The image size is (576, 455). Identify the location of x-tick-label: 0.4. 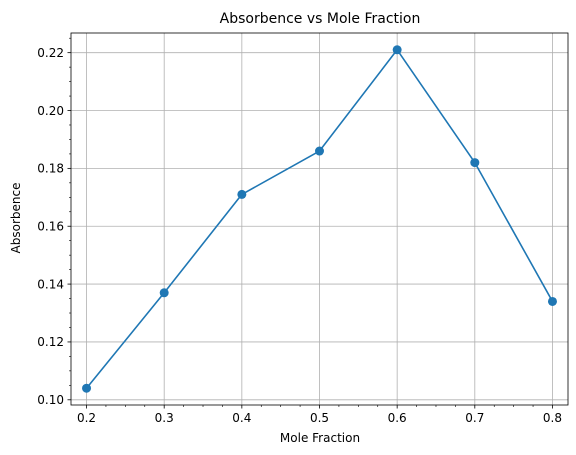
(241, 418).